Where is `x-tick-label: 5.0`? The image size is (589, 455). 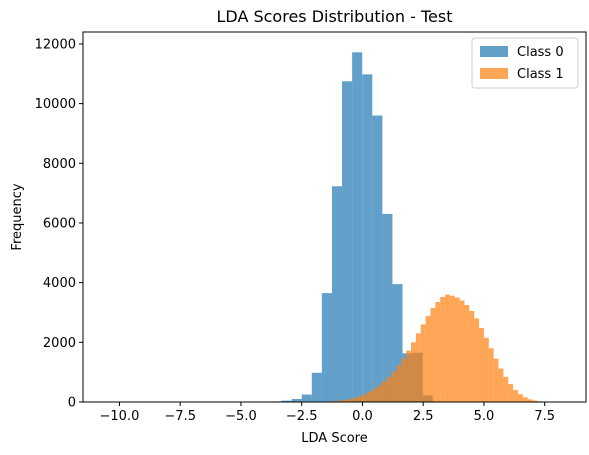
x-tick-label: 5.0 is located at coordinates (484, 416).